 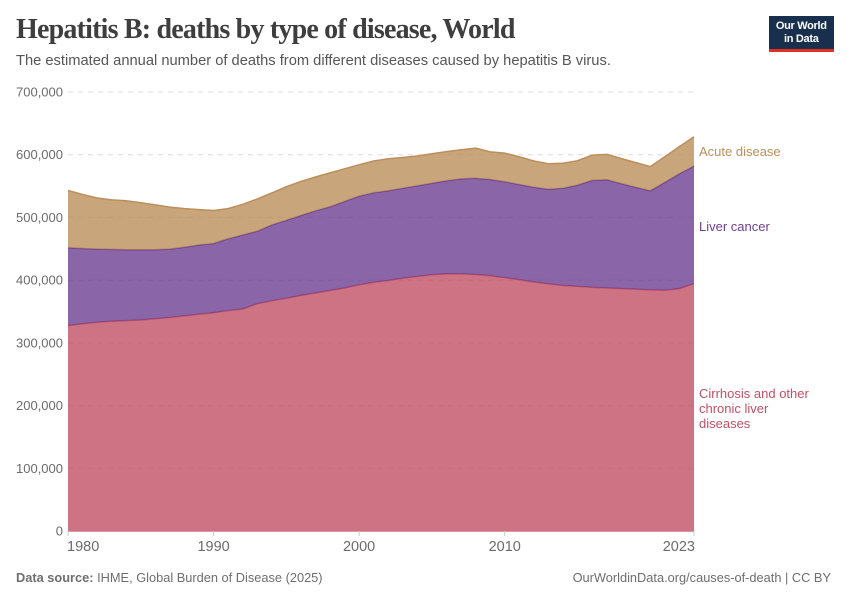 What do you see at coordinates (39, 342) in the screenshot?
I see `svg-text: 300,000` at bounding box center [39, 342].